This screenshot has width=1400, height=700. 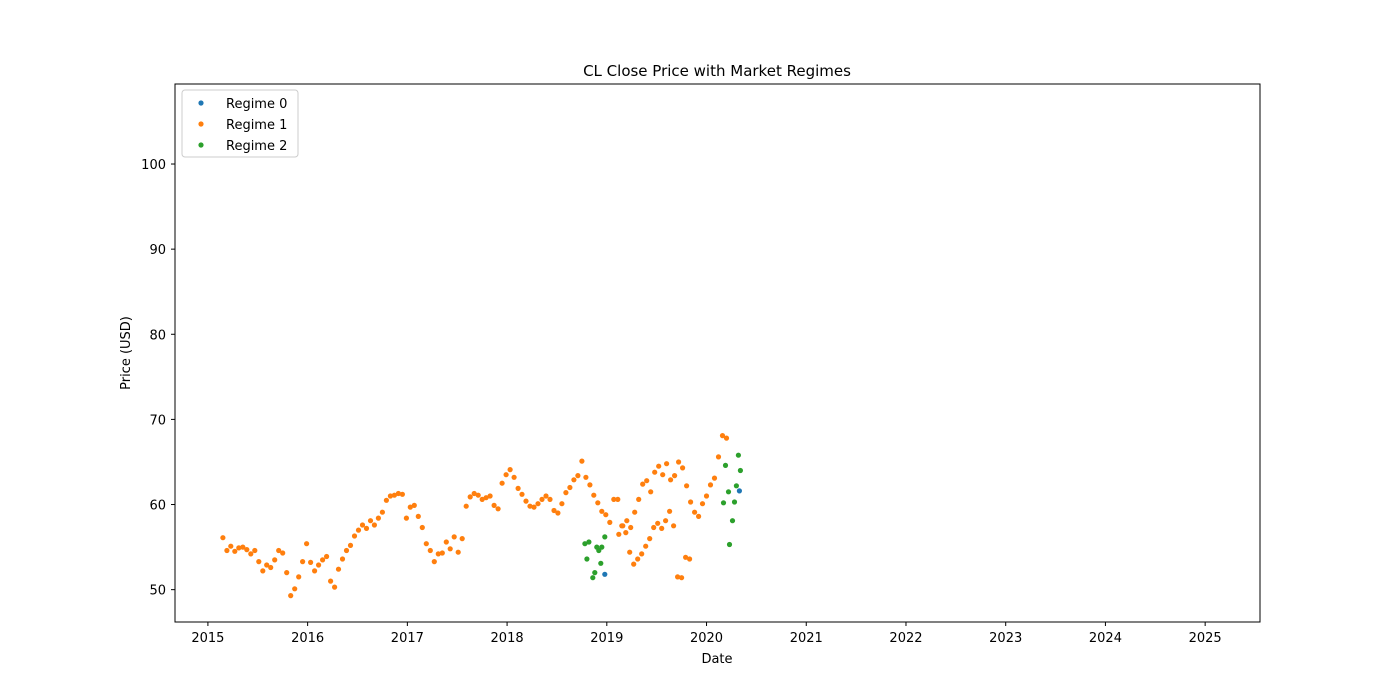 I want to click on y-tick-label: 50, so click(x=157, y=591).